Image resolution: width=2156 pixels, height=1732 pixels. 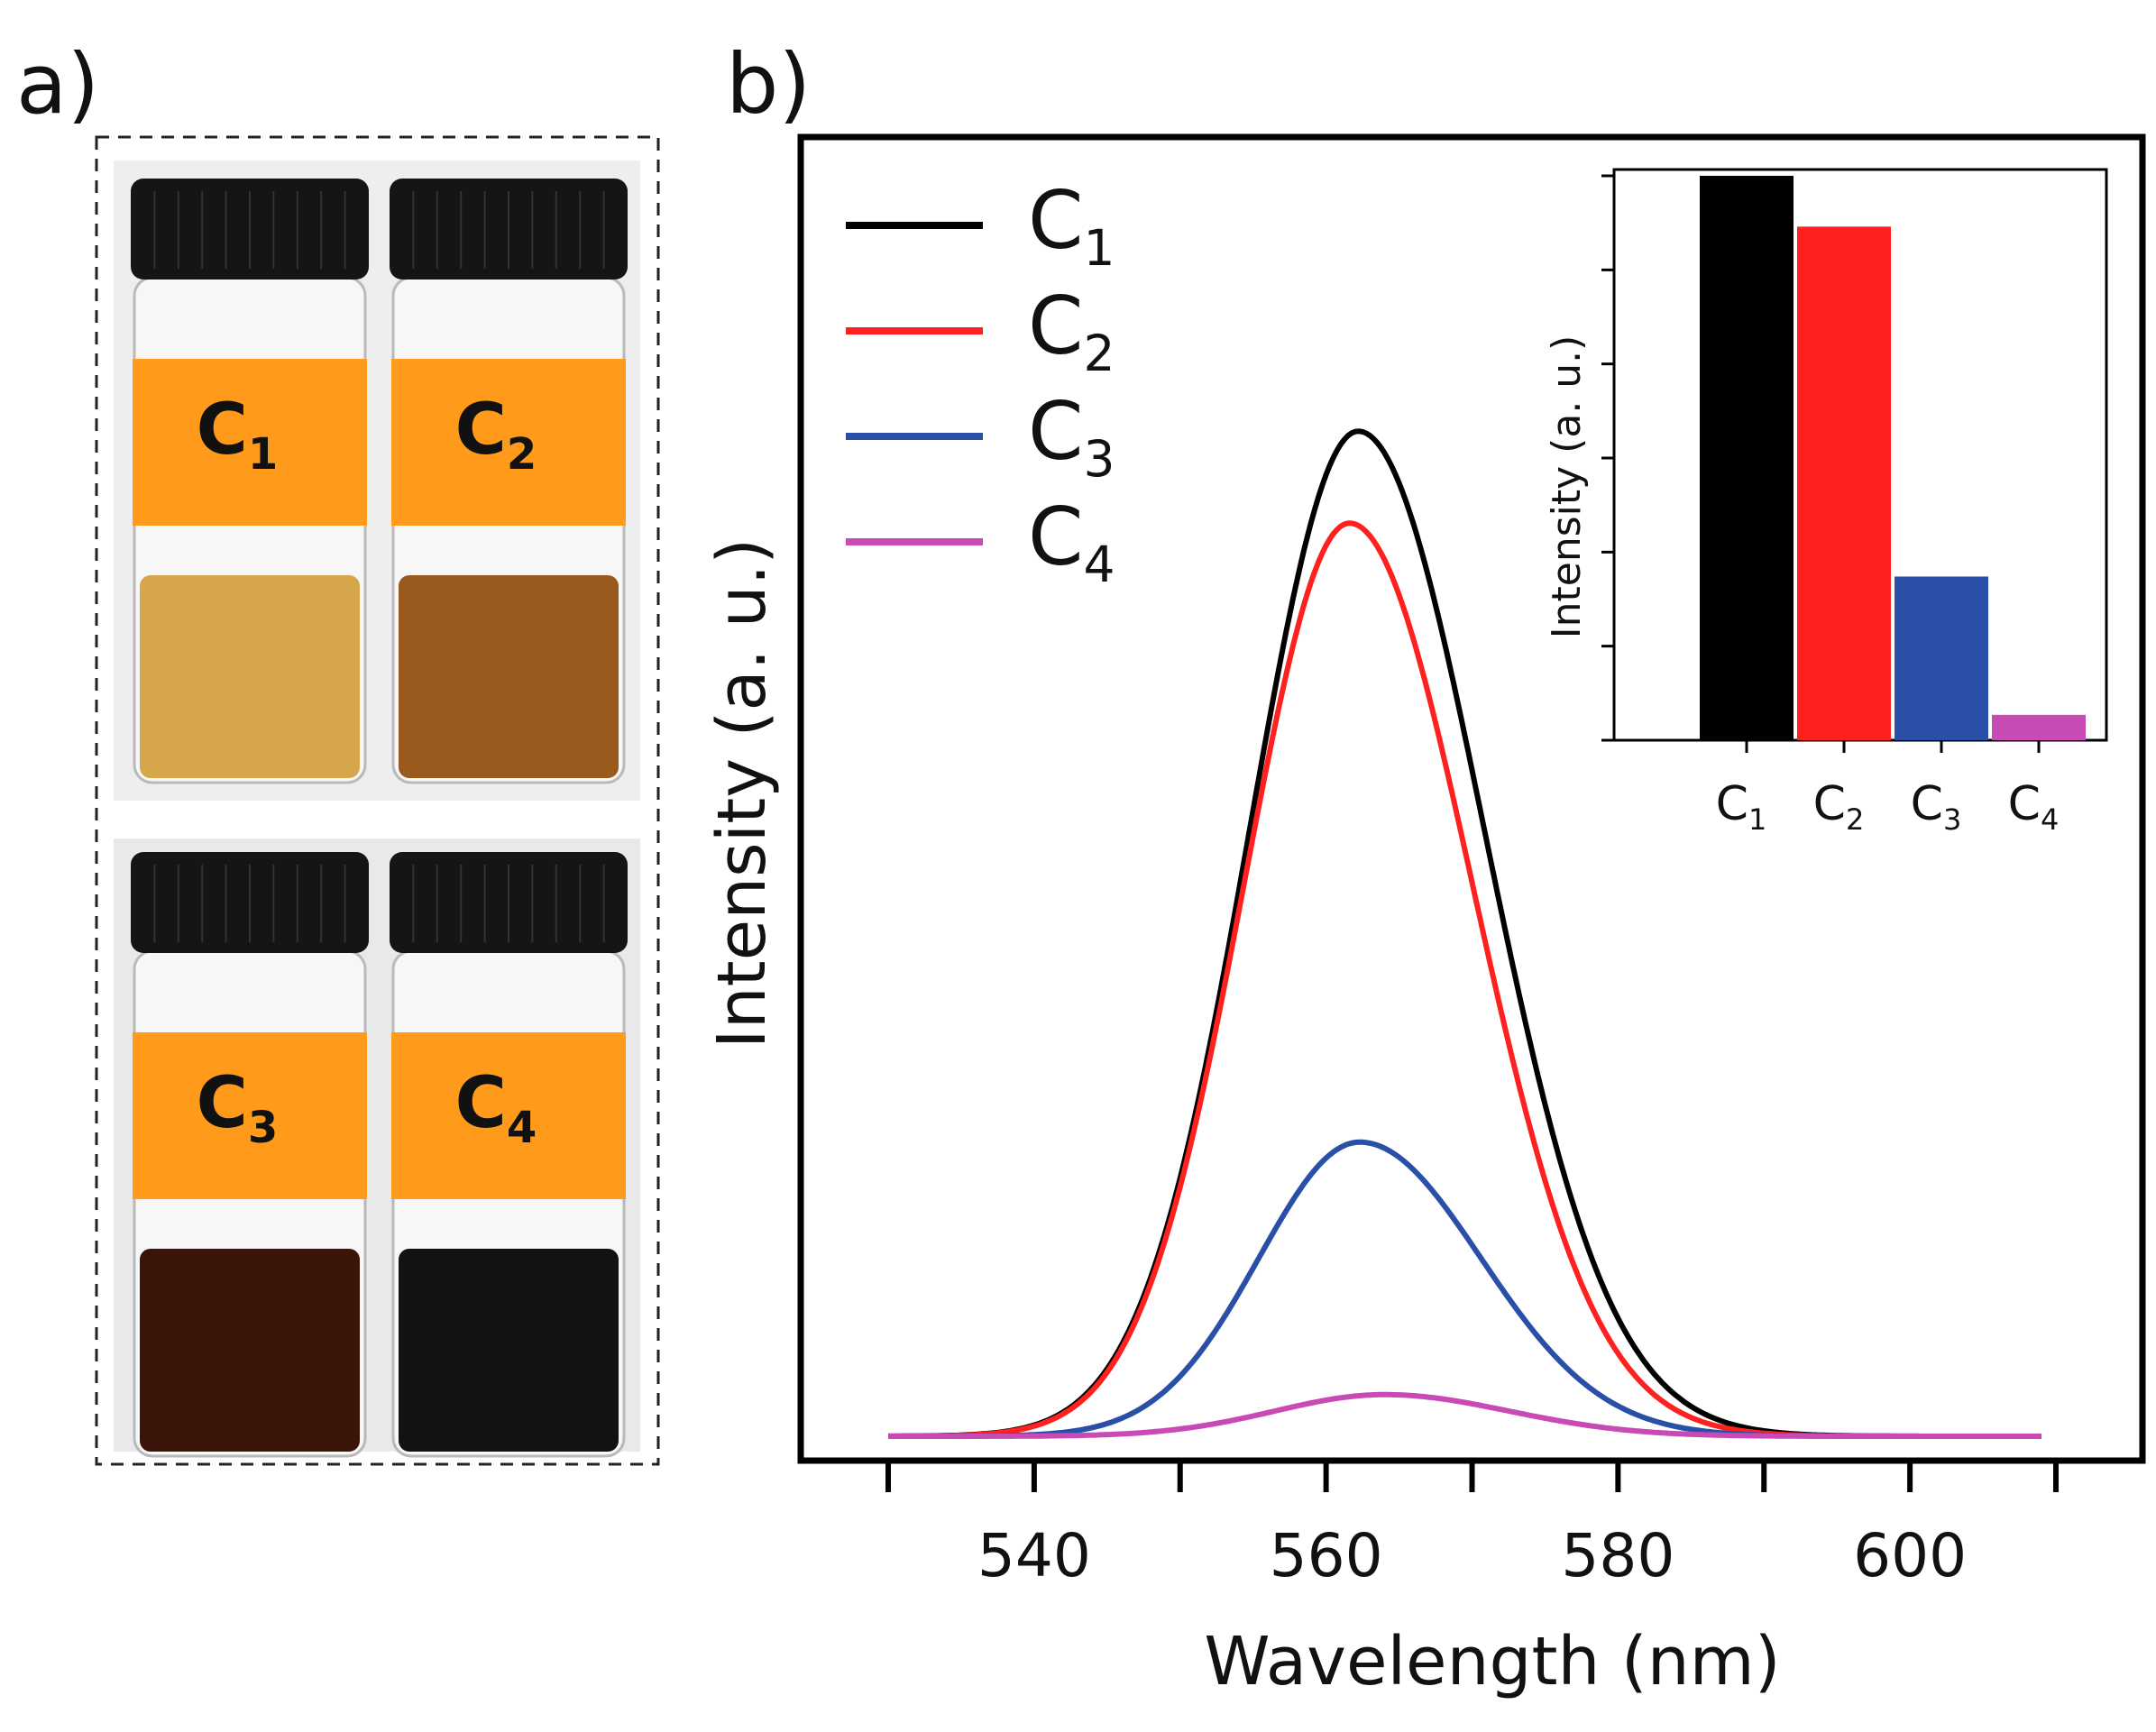 What do you see at coordinates (1567, 487) in the screenshot?
I see `inset-y-axis-label: Intensity (a. u.)` at bounding box center [1567, 487].